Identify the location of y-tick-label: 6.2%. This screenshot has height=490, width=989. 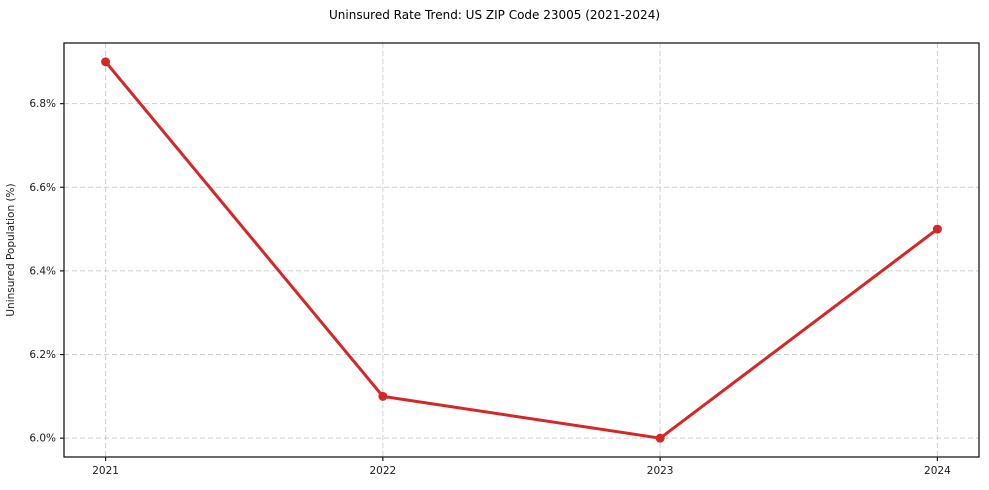
(42, 355).